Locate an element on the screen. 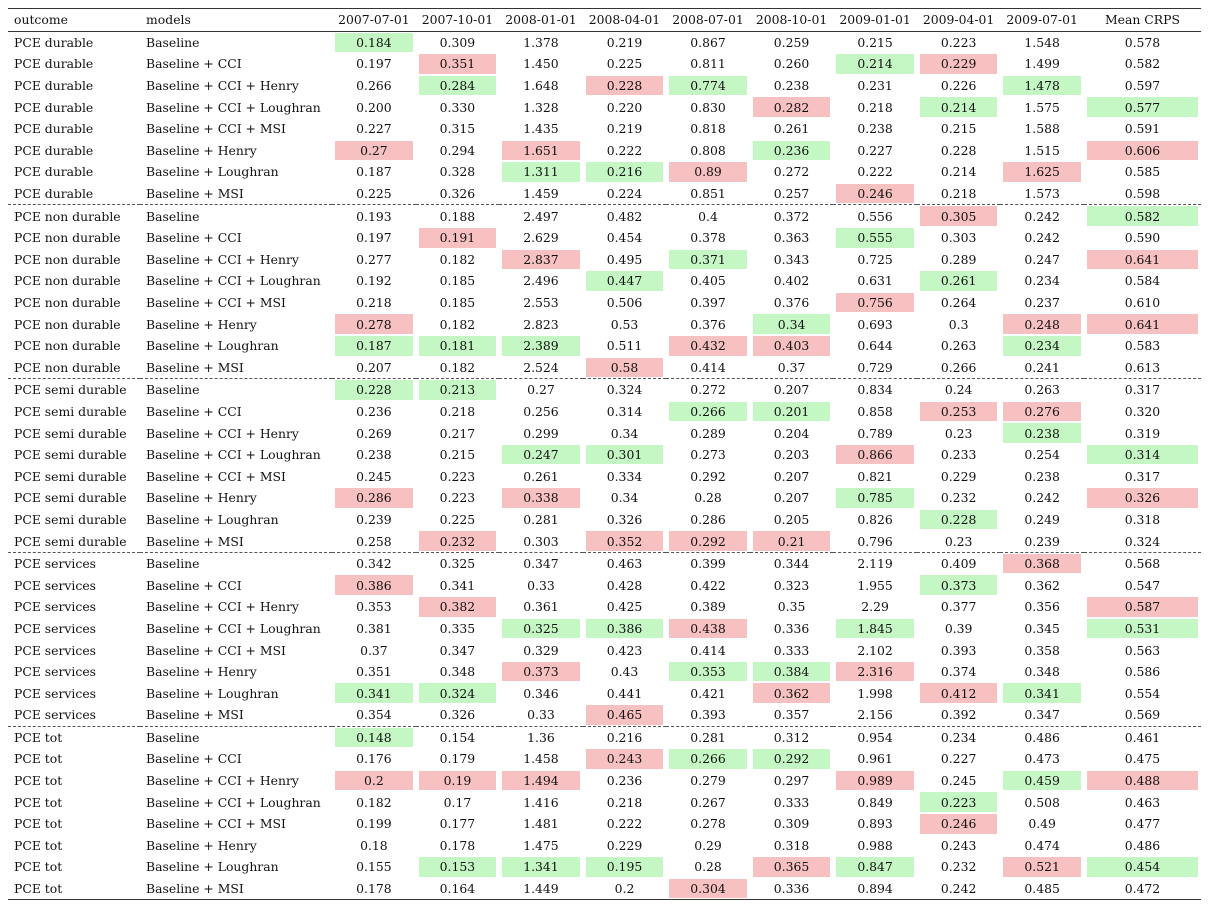 The width and height of the screenshot is (1209, 915). mean-crps-cell: 0.475 is located at coordinates (1142, 759).